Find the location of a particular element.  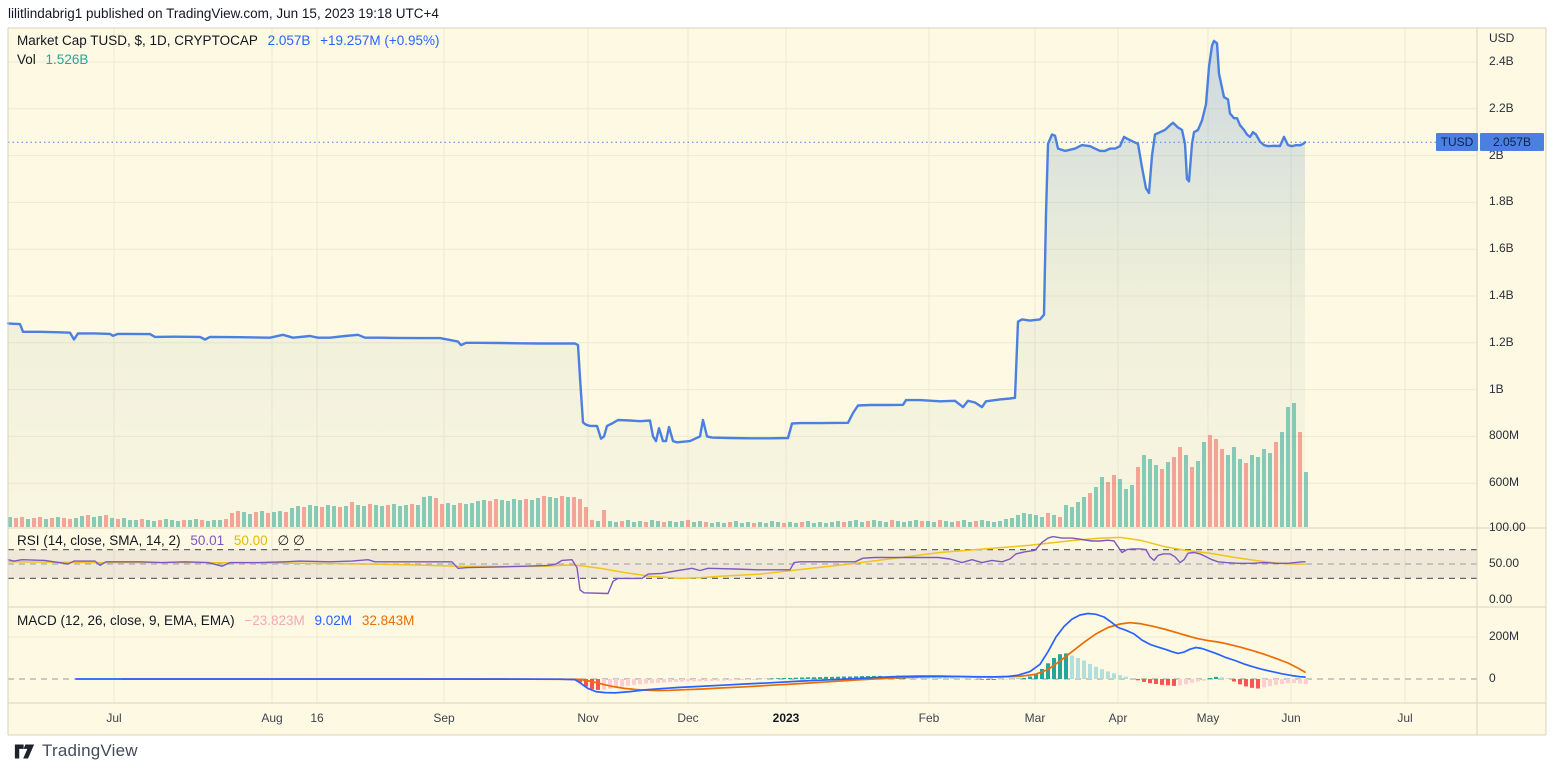

price-label-value: 2.057B is located at coordinates (1512, 142).